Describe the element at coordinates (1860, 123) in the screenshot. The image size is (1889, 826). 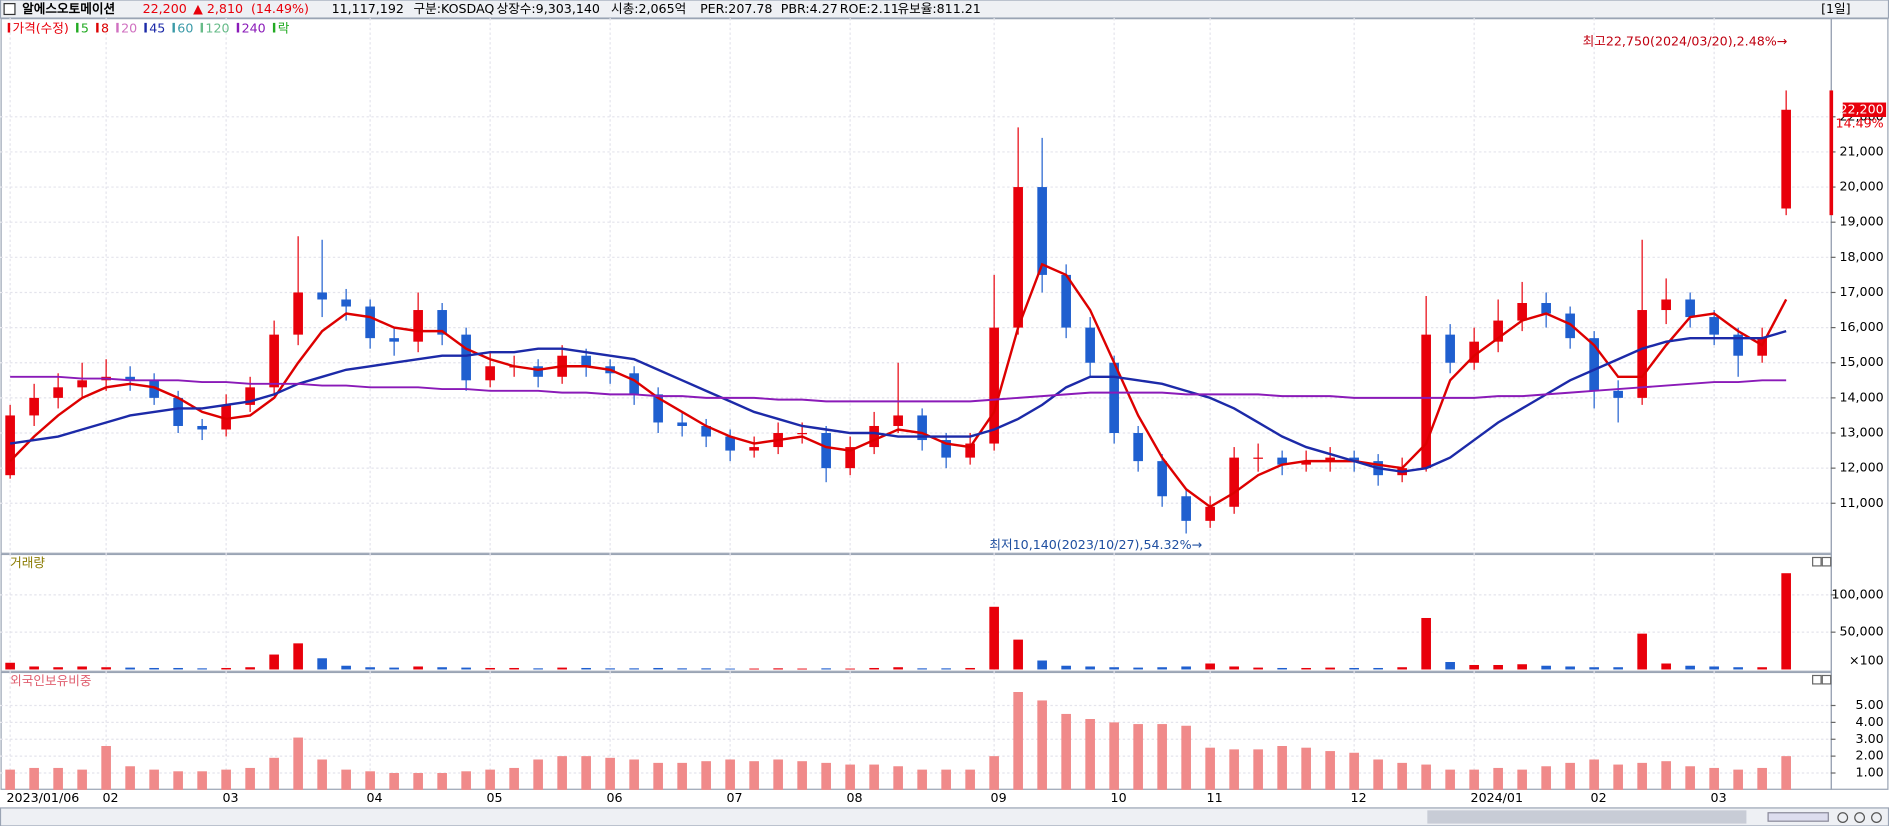
I see `last-change-label: 14.49%` at that location.